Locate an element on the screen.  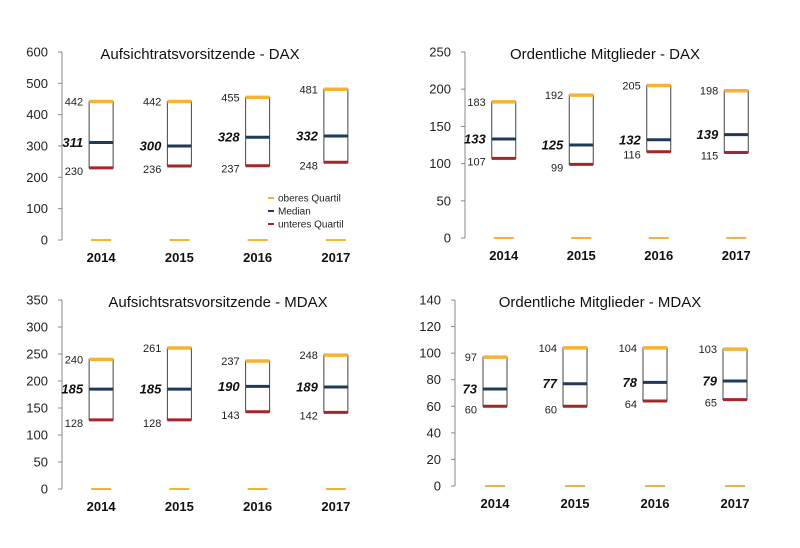
median-label: 125 is located at coordinates (553, 145).